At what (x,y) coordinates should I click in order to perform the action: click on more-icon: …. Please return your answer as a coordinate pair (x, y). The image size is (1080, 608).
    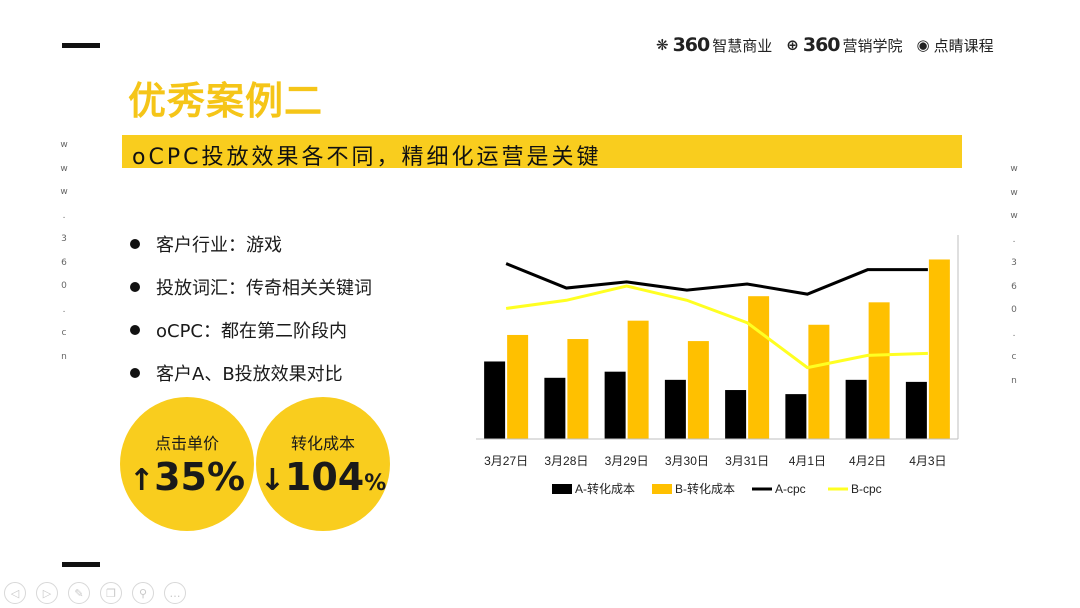
    Looking at the image, I should click on (175, 593).